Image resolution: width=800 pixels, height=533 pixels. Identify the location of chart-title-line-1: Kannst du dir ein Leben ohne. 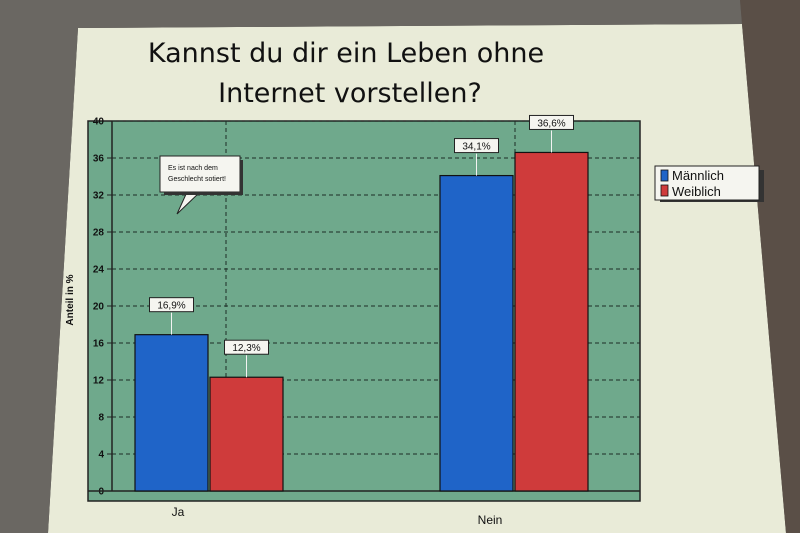
(346, 53).